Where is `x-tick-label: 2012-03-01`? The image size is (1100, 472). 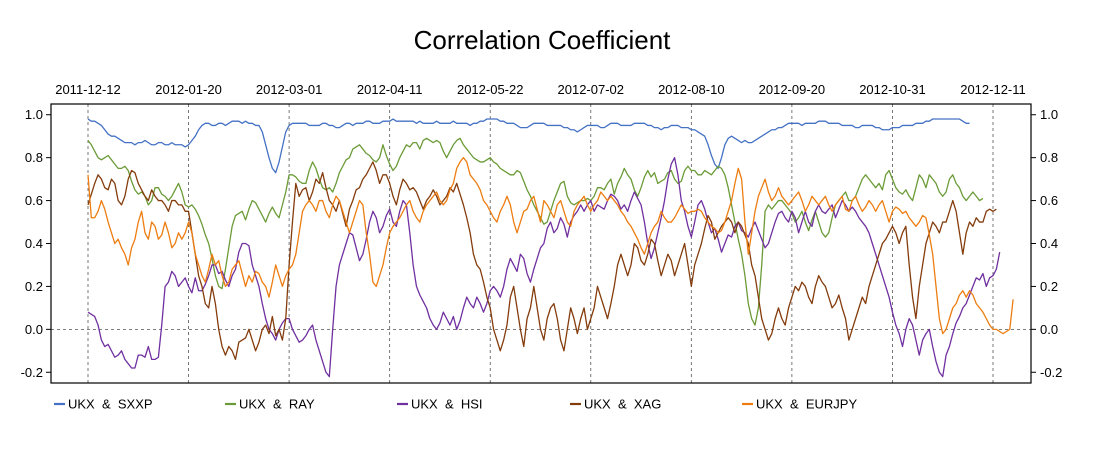
x-tick-label: 2012-03-01 is located at coordinates (289, 89).